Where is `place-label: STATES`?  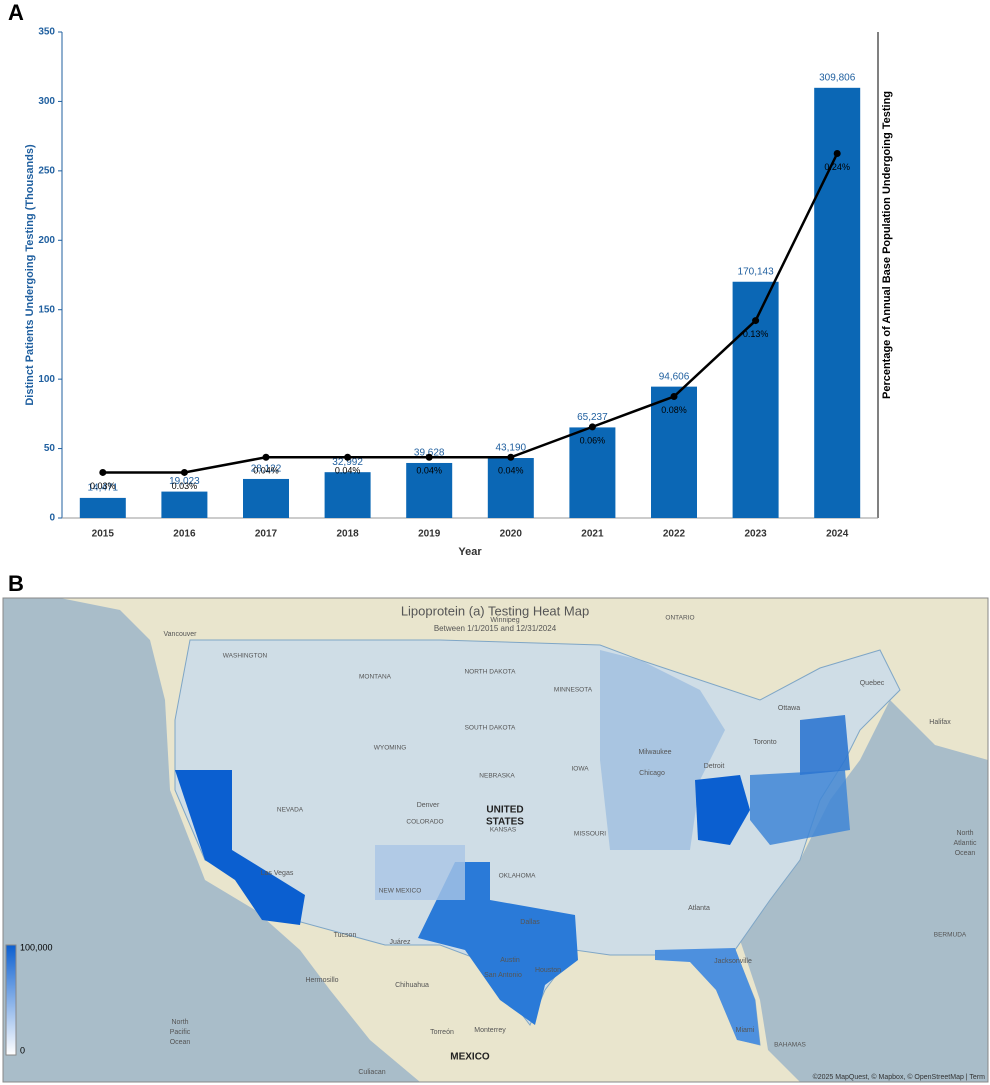 place-label: STATES is located at coordinates (505, 822).